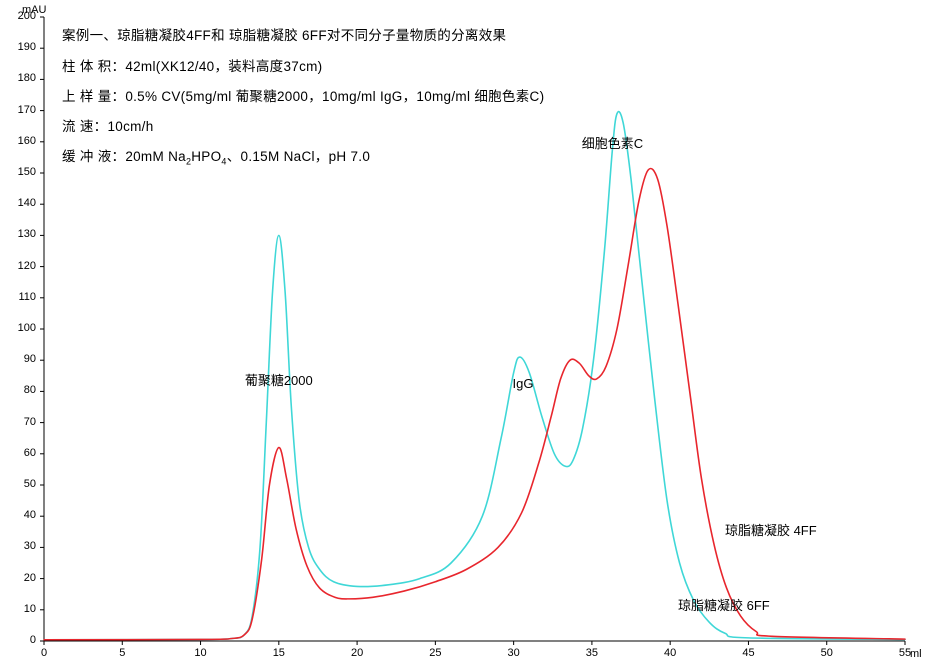 The height and width of the screenshot is (669, 949). What do you see at coordinates (29, 421) in the screenshot?
I see `y-tick-label: 70` at bounding box center [29, 421].